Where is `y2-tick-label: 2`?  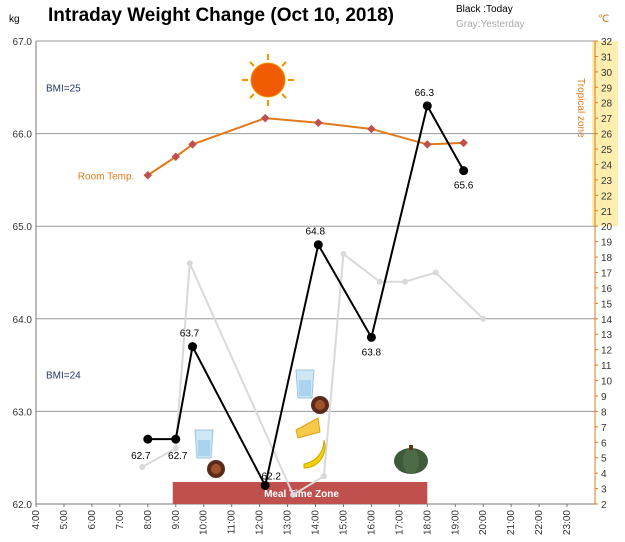
y2-tick-label: 2 is located at coordinates (604, 505).